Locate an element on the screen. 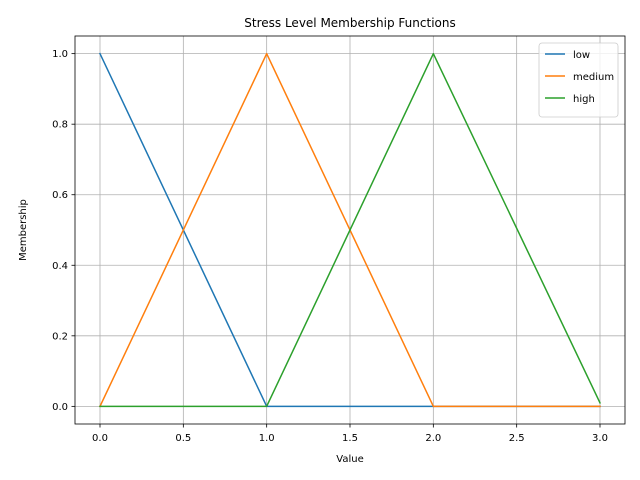 The height and width of the screenshot is (480, 640). x-tick-label: 0.5 is located at coordinates (183, 438).